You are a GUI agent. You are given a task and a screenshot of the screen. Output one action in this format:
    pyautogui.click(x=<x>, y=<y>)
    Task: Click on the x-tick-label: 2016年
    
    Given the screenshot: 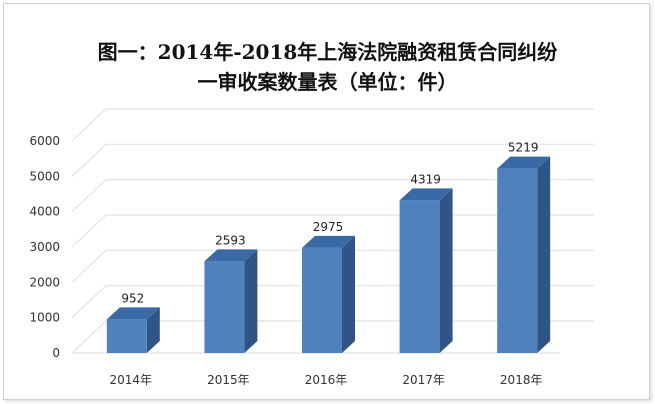 What is the action you would take?
    pyautogui.click(x=326, y=380)
    